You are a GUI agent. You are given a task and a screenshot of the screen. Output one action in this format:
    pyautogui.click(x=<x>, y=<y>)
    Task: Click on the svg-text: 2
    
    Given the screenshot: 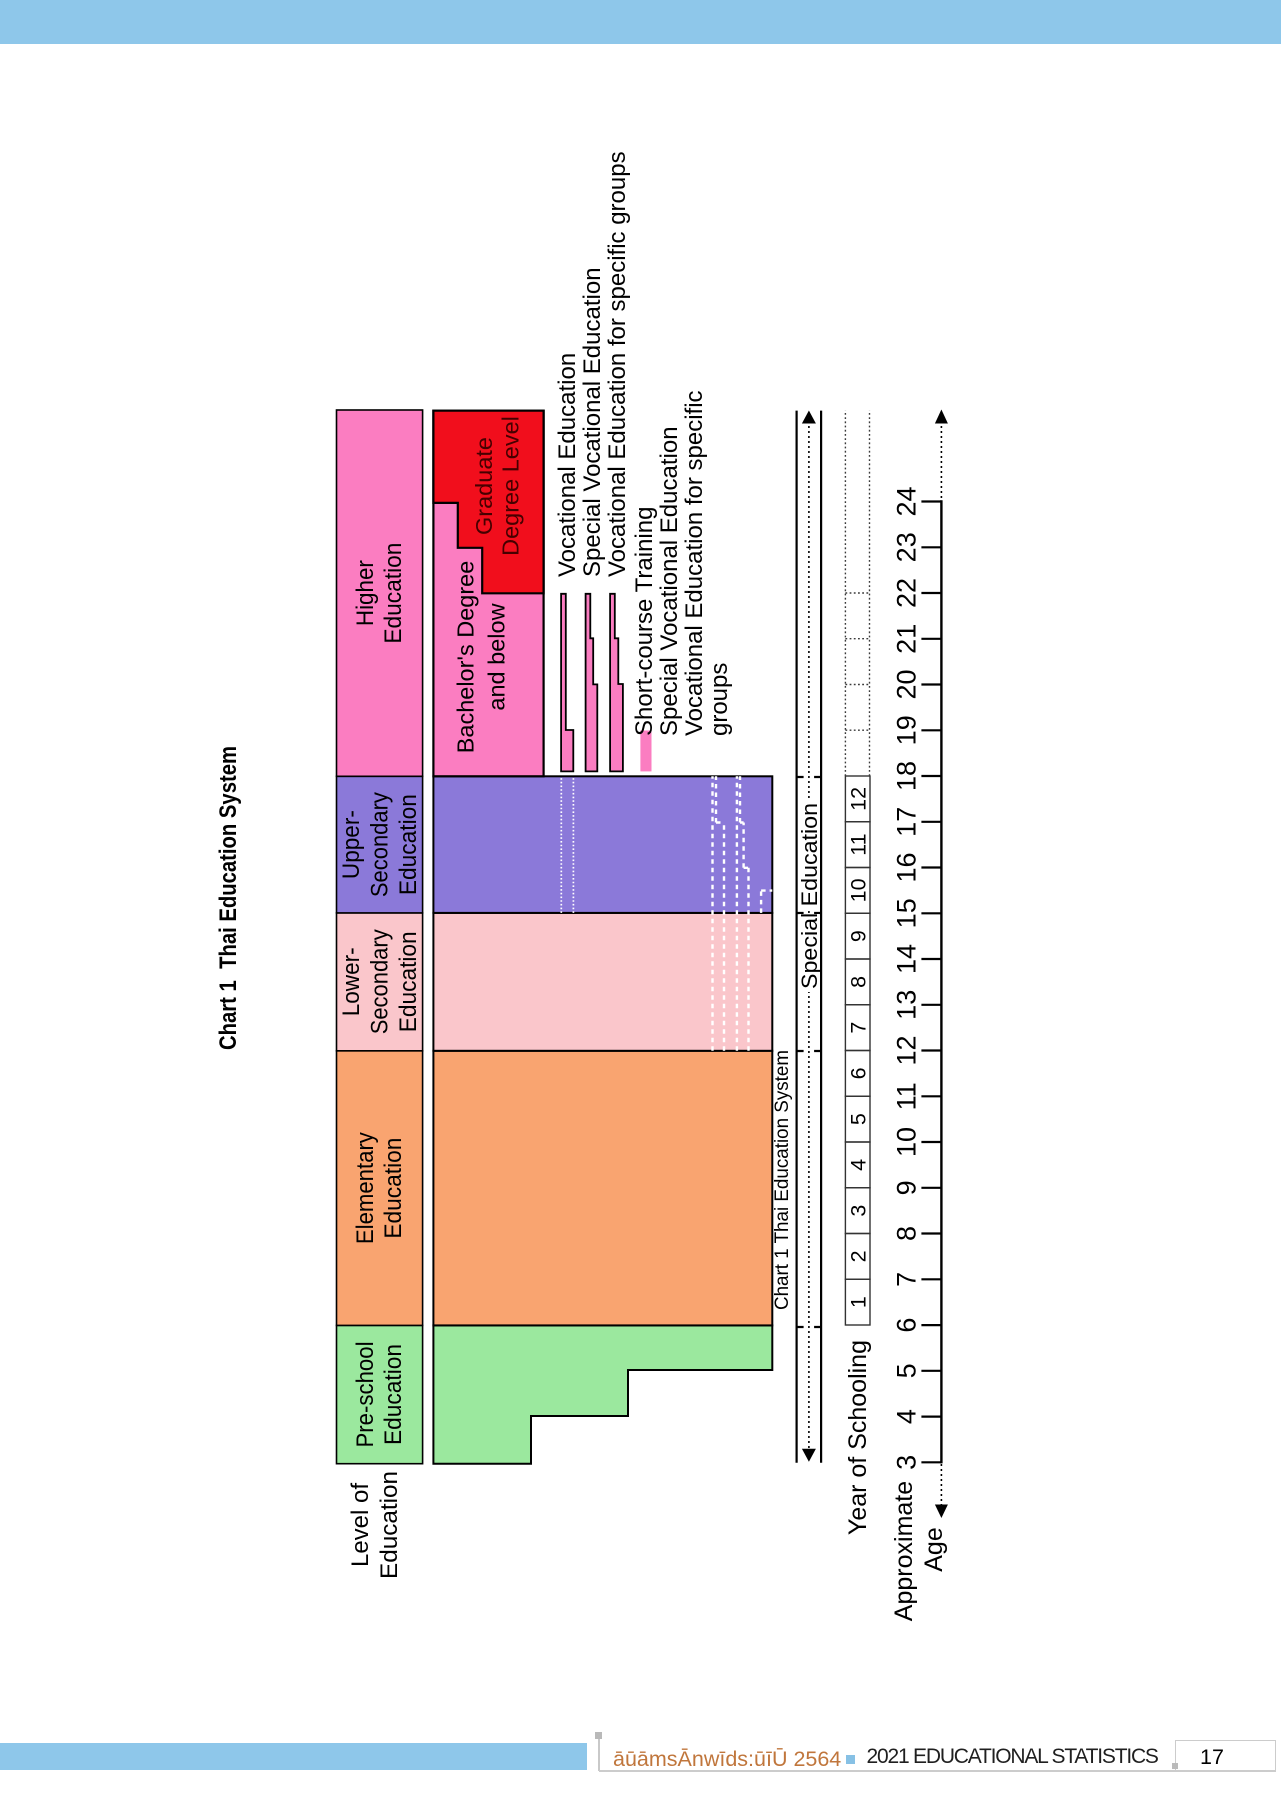 What is the action you would take?
    pyautogui.click(x=858, y=1256)
    